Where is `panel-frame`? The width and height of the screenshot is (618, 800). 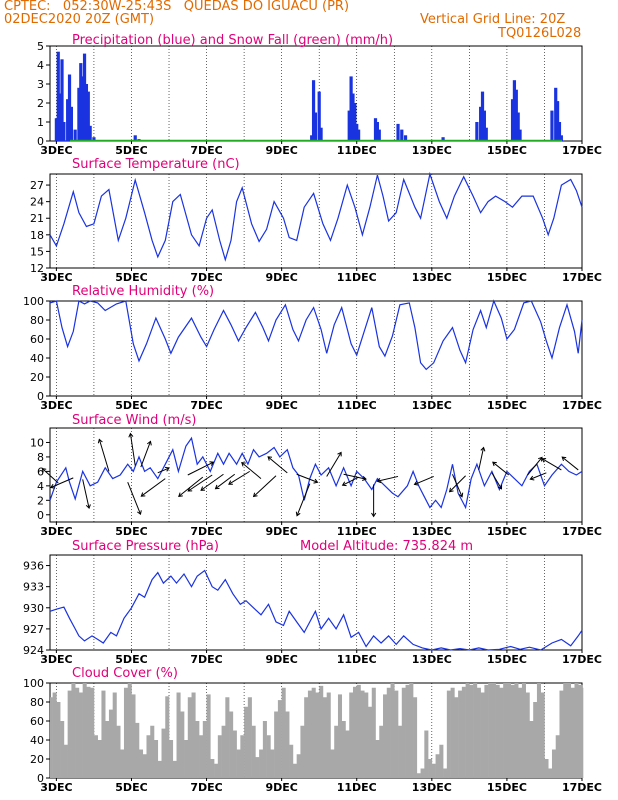
panel-frame is located at coordinates (316, 348).